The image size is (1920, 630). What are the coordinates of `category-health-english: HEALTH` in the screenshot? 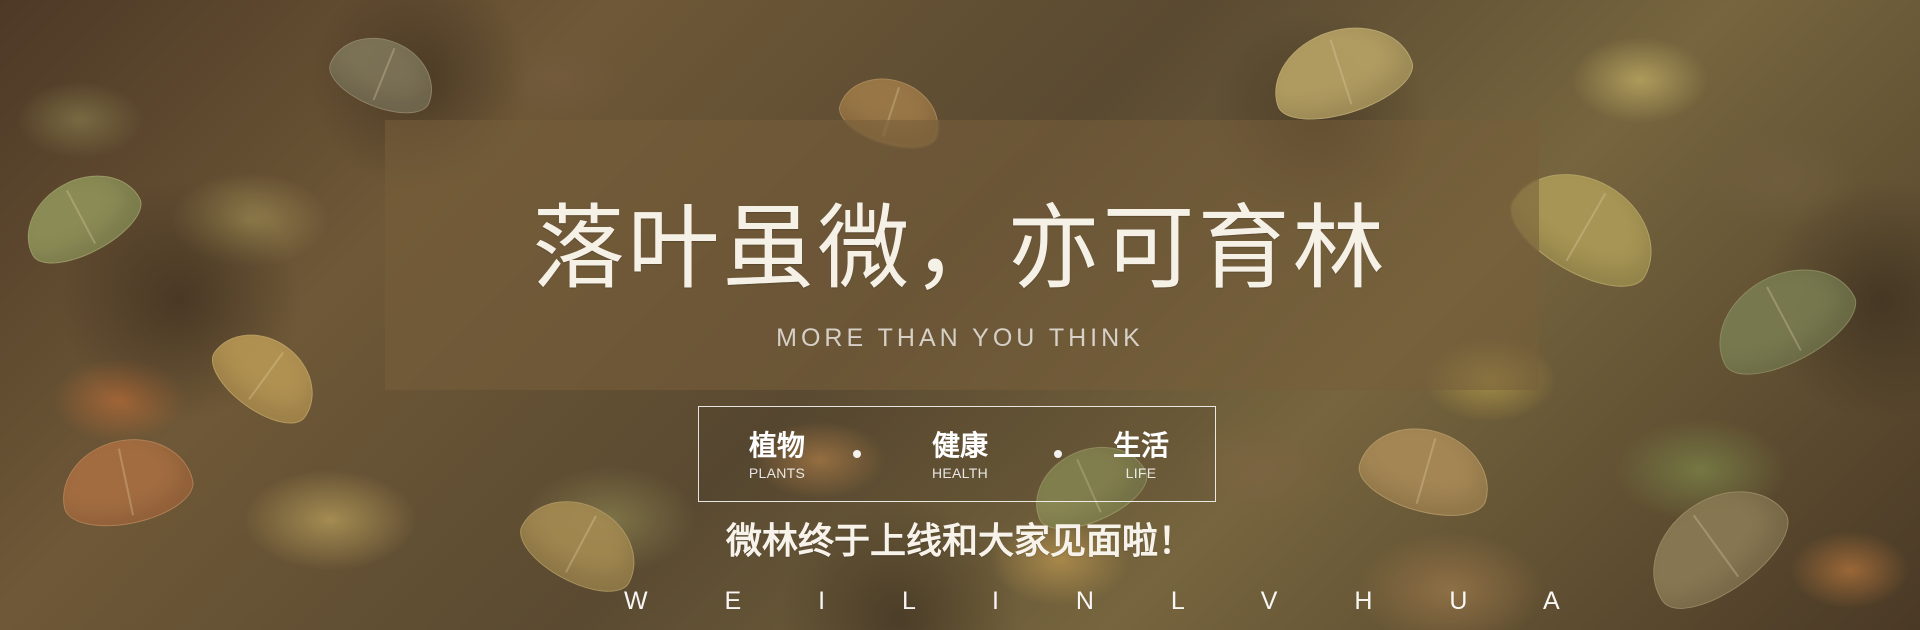 It's located at (960, 473).